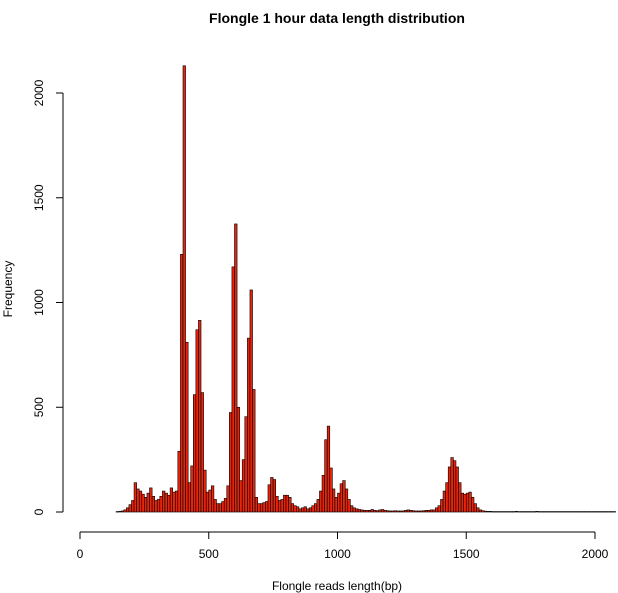 This screenshot has height=593, width=618. Describe the element at coordinates (80, 554) in the screenshot. I see `x-tick-label: 0` at that location.